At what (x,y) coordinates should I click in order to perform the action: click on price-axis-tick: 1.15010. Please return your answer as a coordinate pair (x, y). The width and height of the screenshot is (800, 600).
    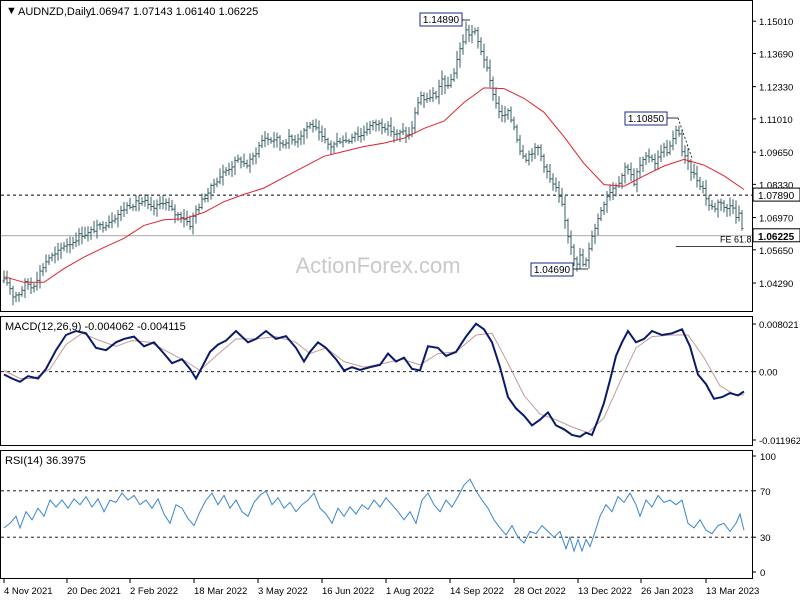
    Looking at the image, I should click on (776, 22).